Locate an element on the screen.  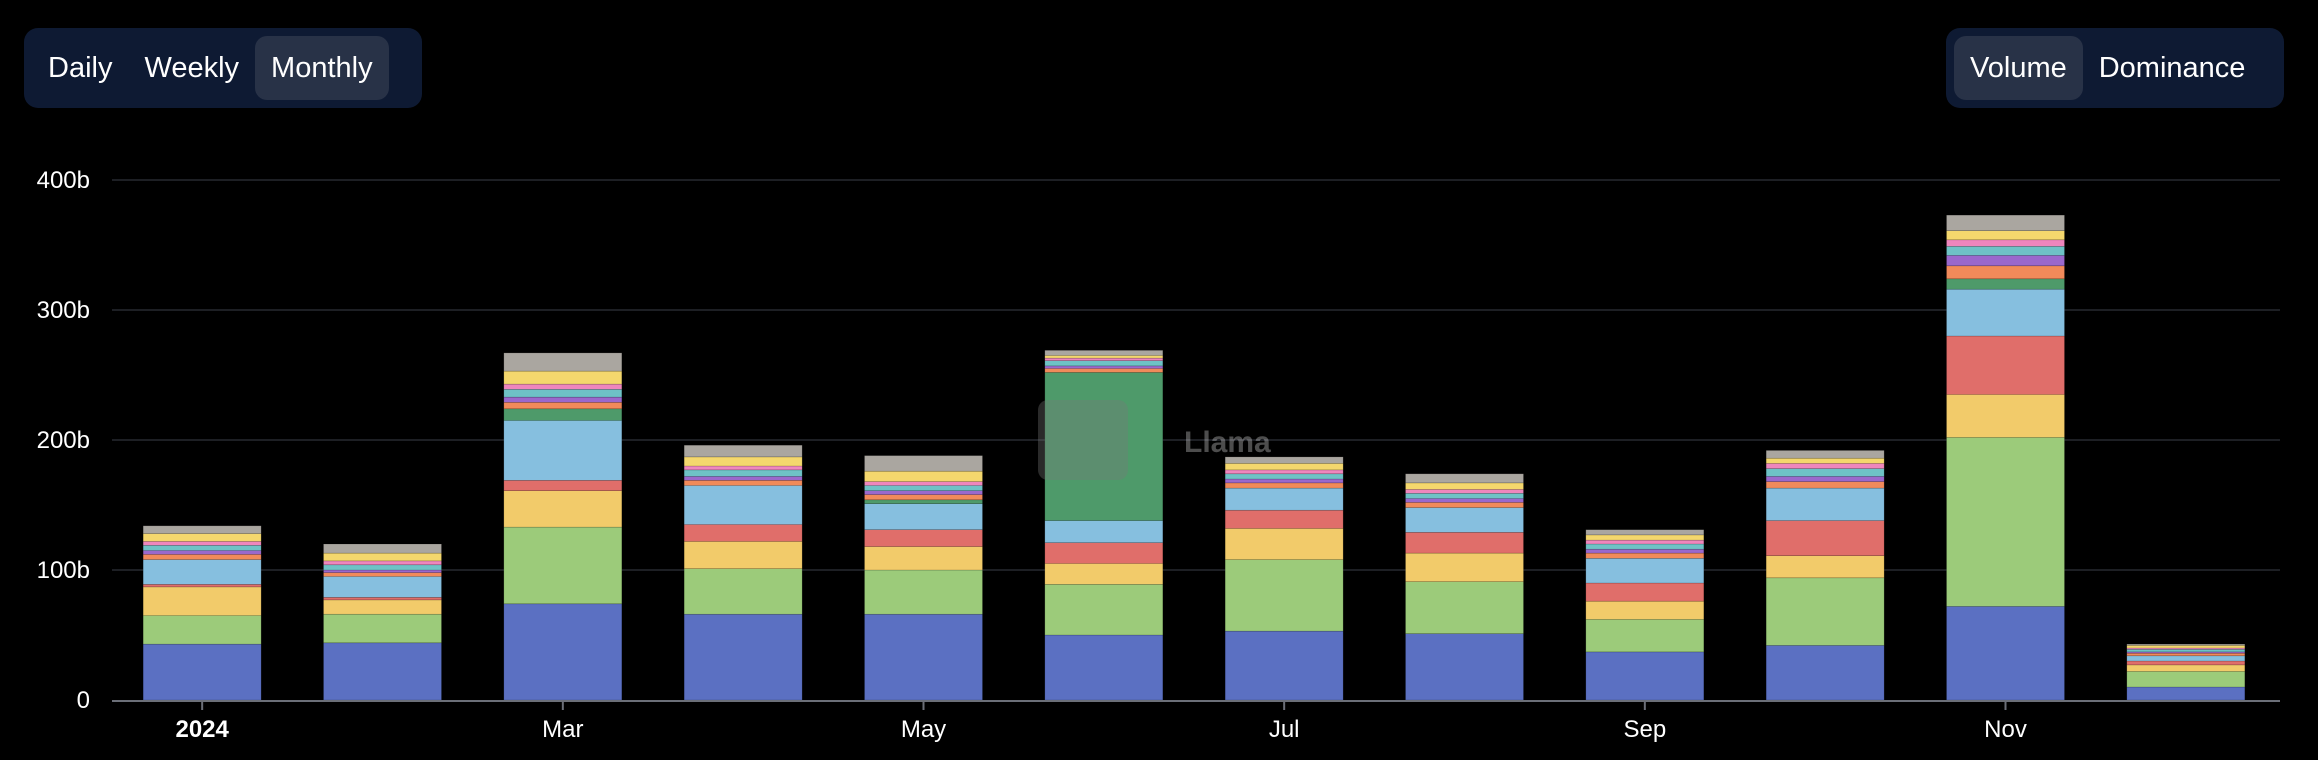
watermark-text: Llama is located at coordinates (1227, 442).